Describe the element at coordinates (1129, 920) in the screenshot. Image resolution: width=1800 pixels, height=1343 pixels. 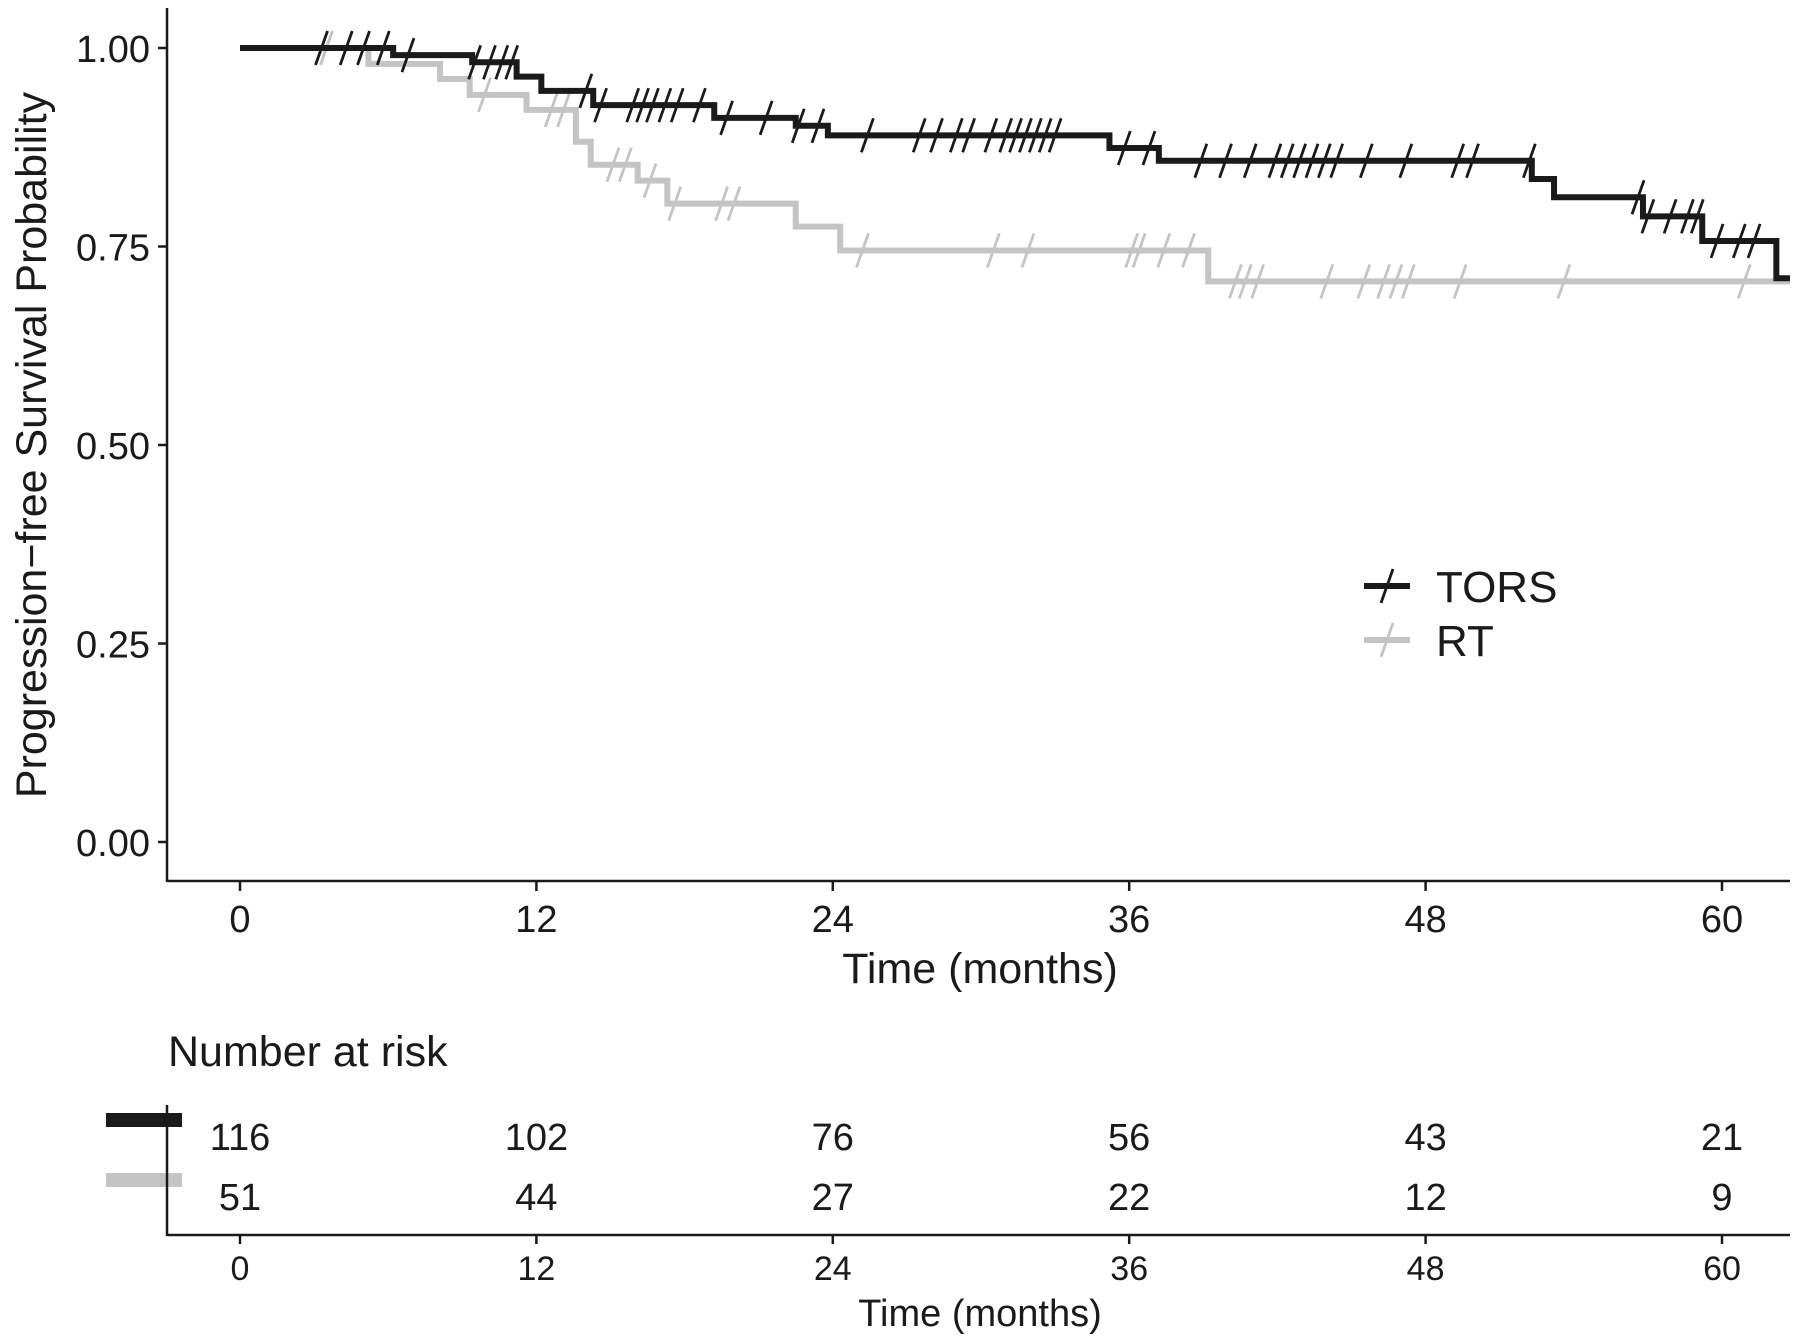
I see `x-tick-label: 36` at that location.